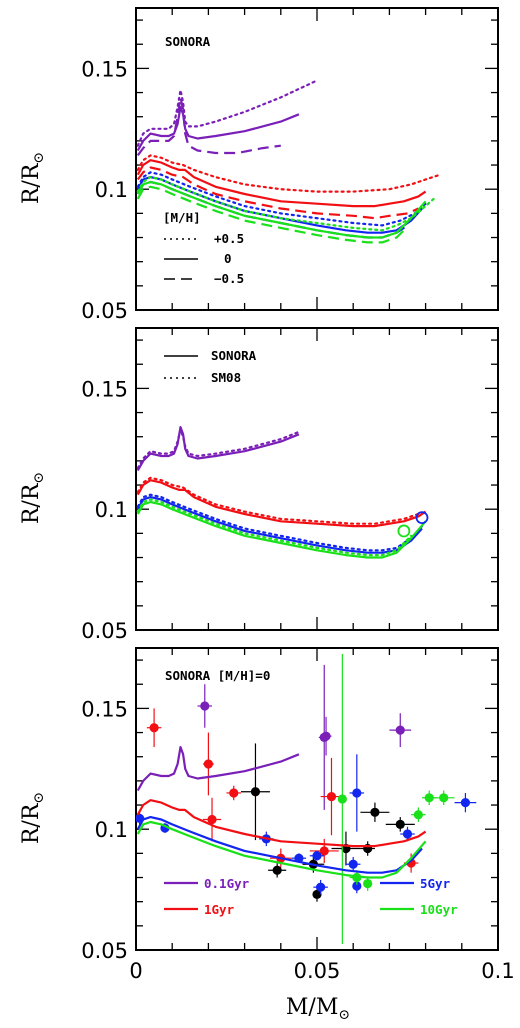  I want to click on curve-purple-dotted, so click(227, 113).